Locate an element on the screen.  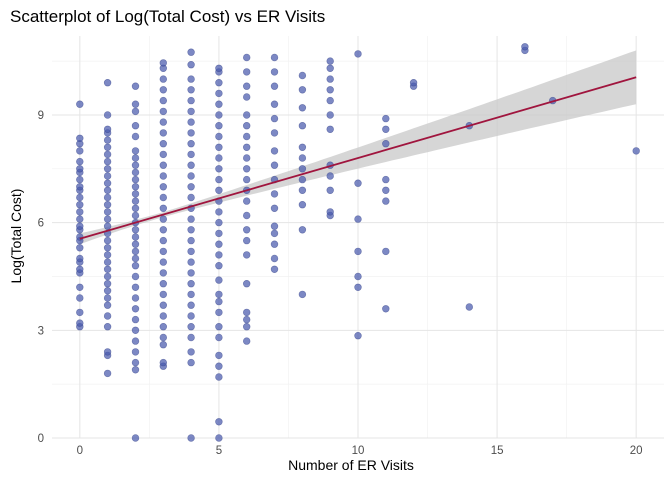
y-tick-label: 6 is located at coordinates (41, 224).